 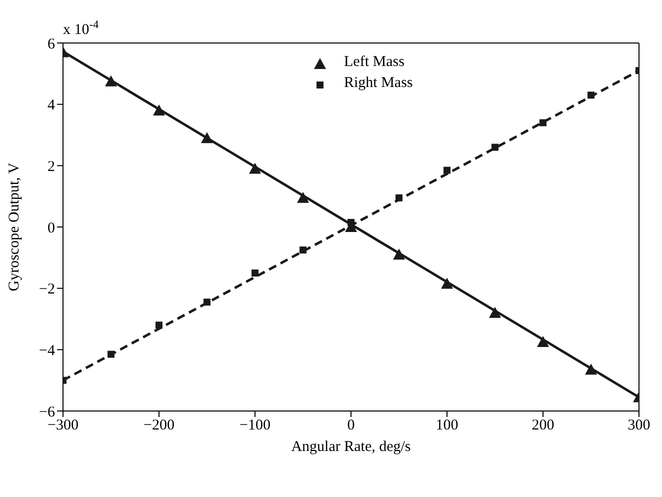 I want to click on y-axis-title: Gyroscope Output, V, so click(x=14, y=227).